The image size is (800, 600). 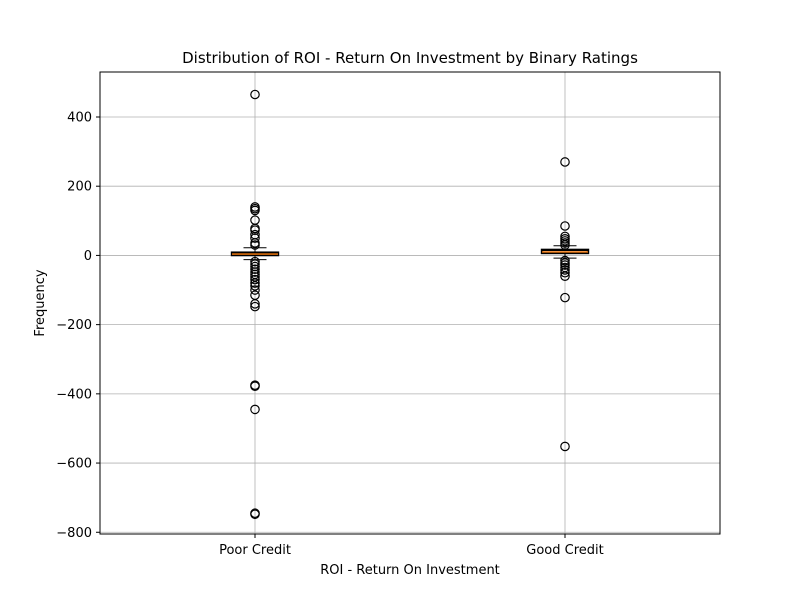 What do you see at coordinates (74, 533) in the screenshot?
I see `y-tick-label: −800` at bounding box center [74, 533].